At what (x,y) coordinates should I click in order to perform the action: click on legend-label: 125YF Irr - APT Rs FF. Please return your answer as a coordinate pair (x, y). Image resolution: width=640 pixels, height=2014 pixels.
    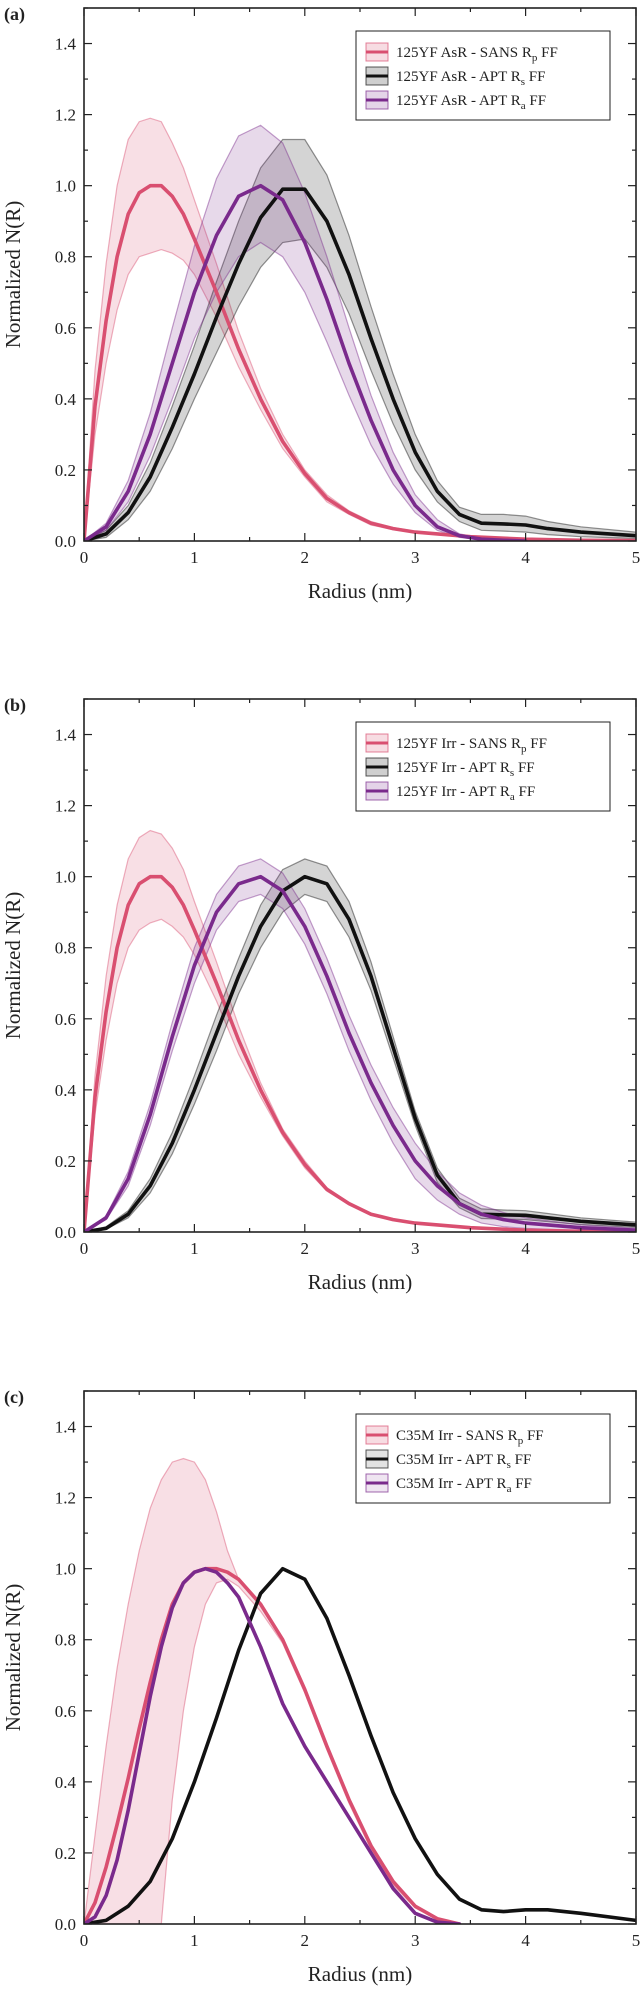
    Looking at the image, I should click on (465, 769).